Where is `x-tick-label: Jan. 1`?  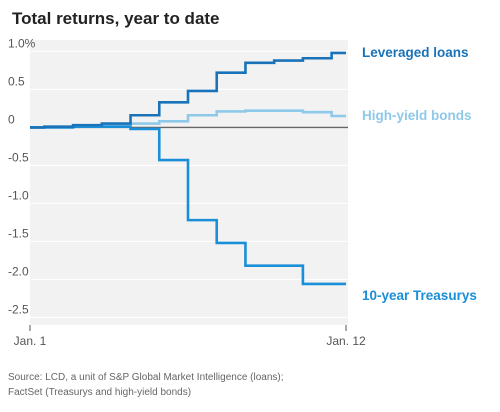
x-tick-label: Jan. 1 is located at coordinates (30, 341).